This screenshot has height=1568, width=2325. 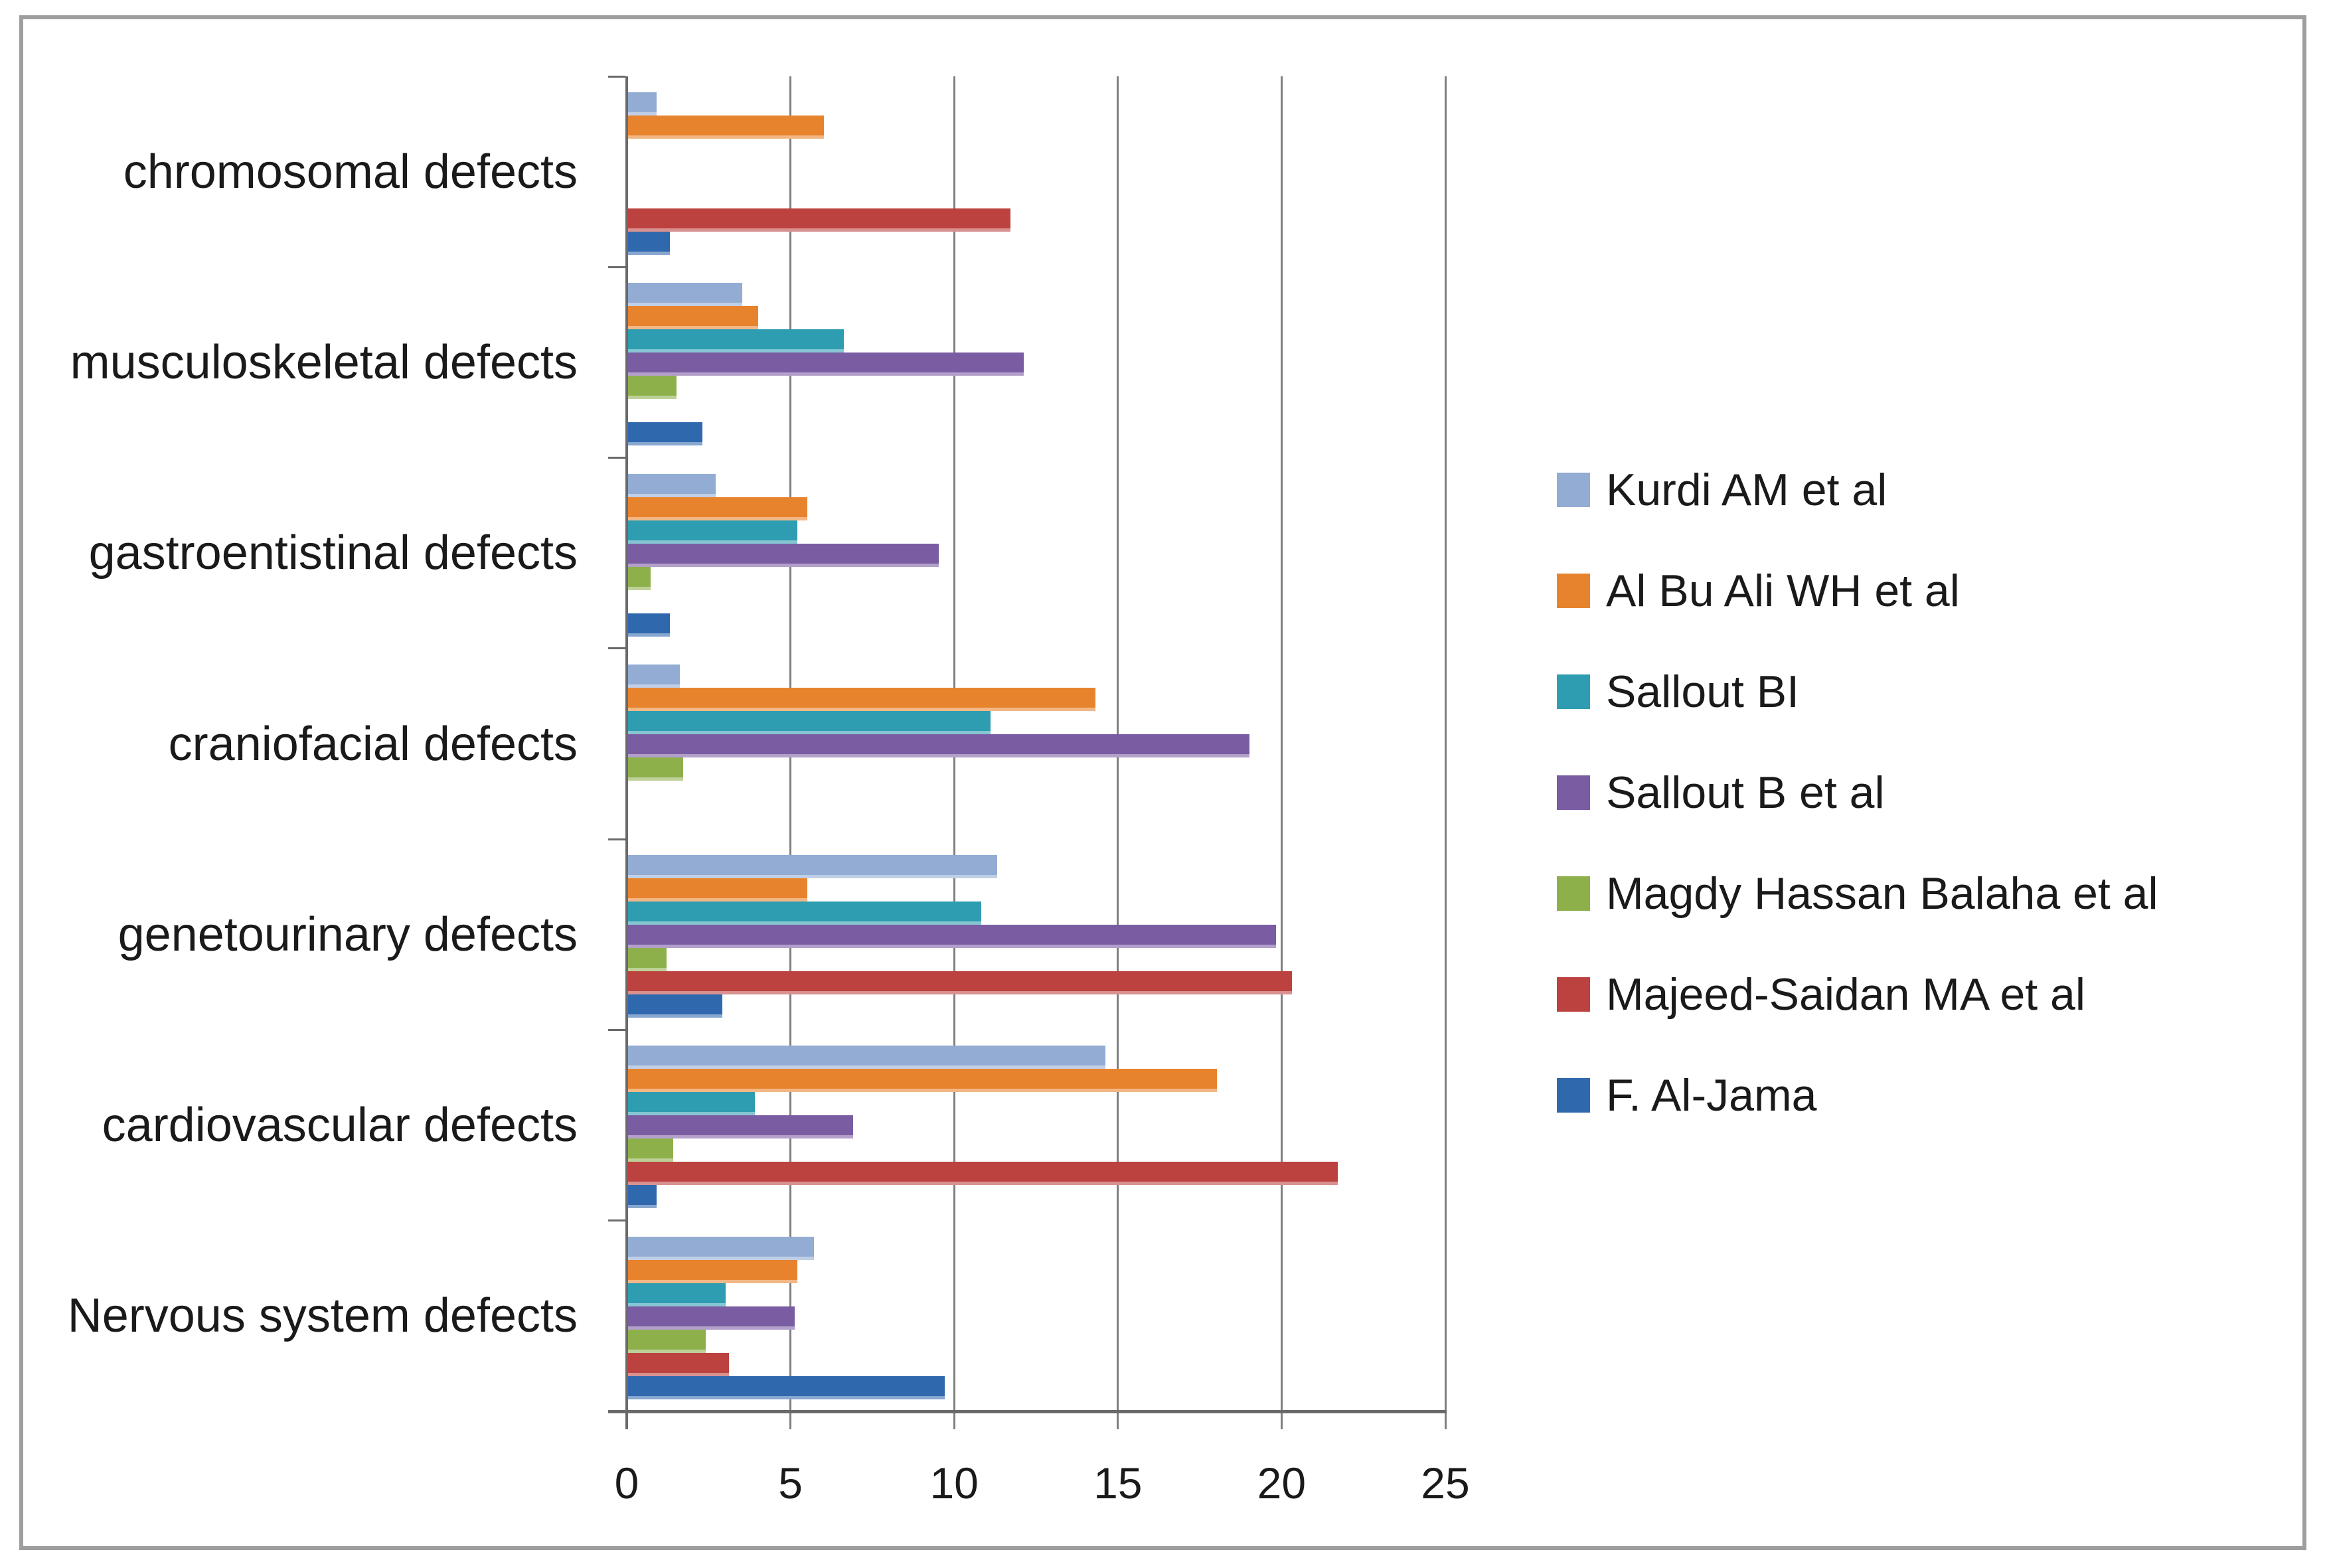 I want to click on legend-item: Kurdi AM et al, so click(x=1722, y=490).